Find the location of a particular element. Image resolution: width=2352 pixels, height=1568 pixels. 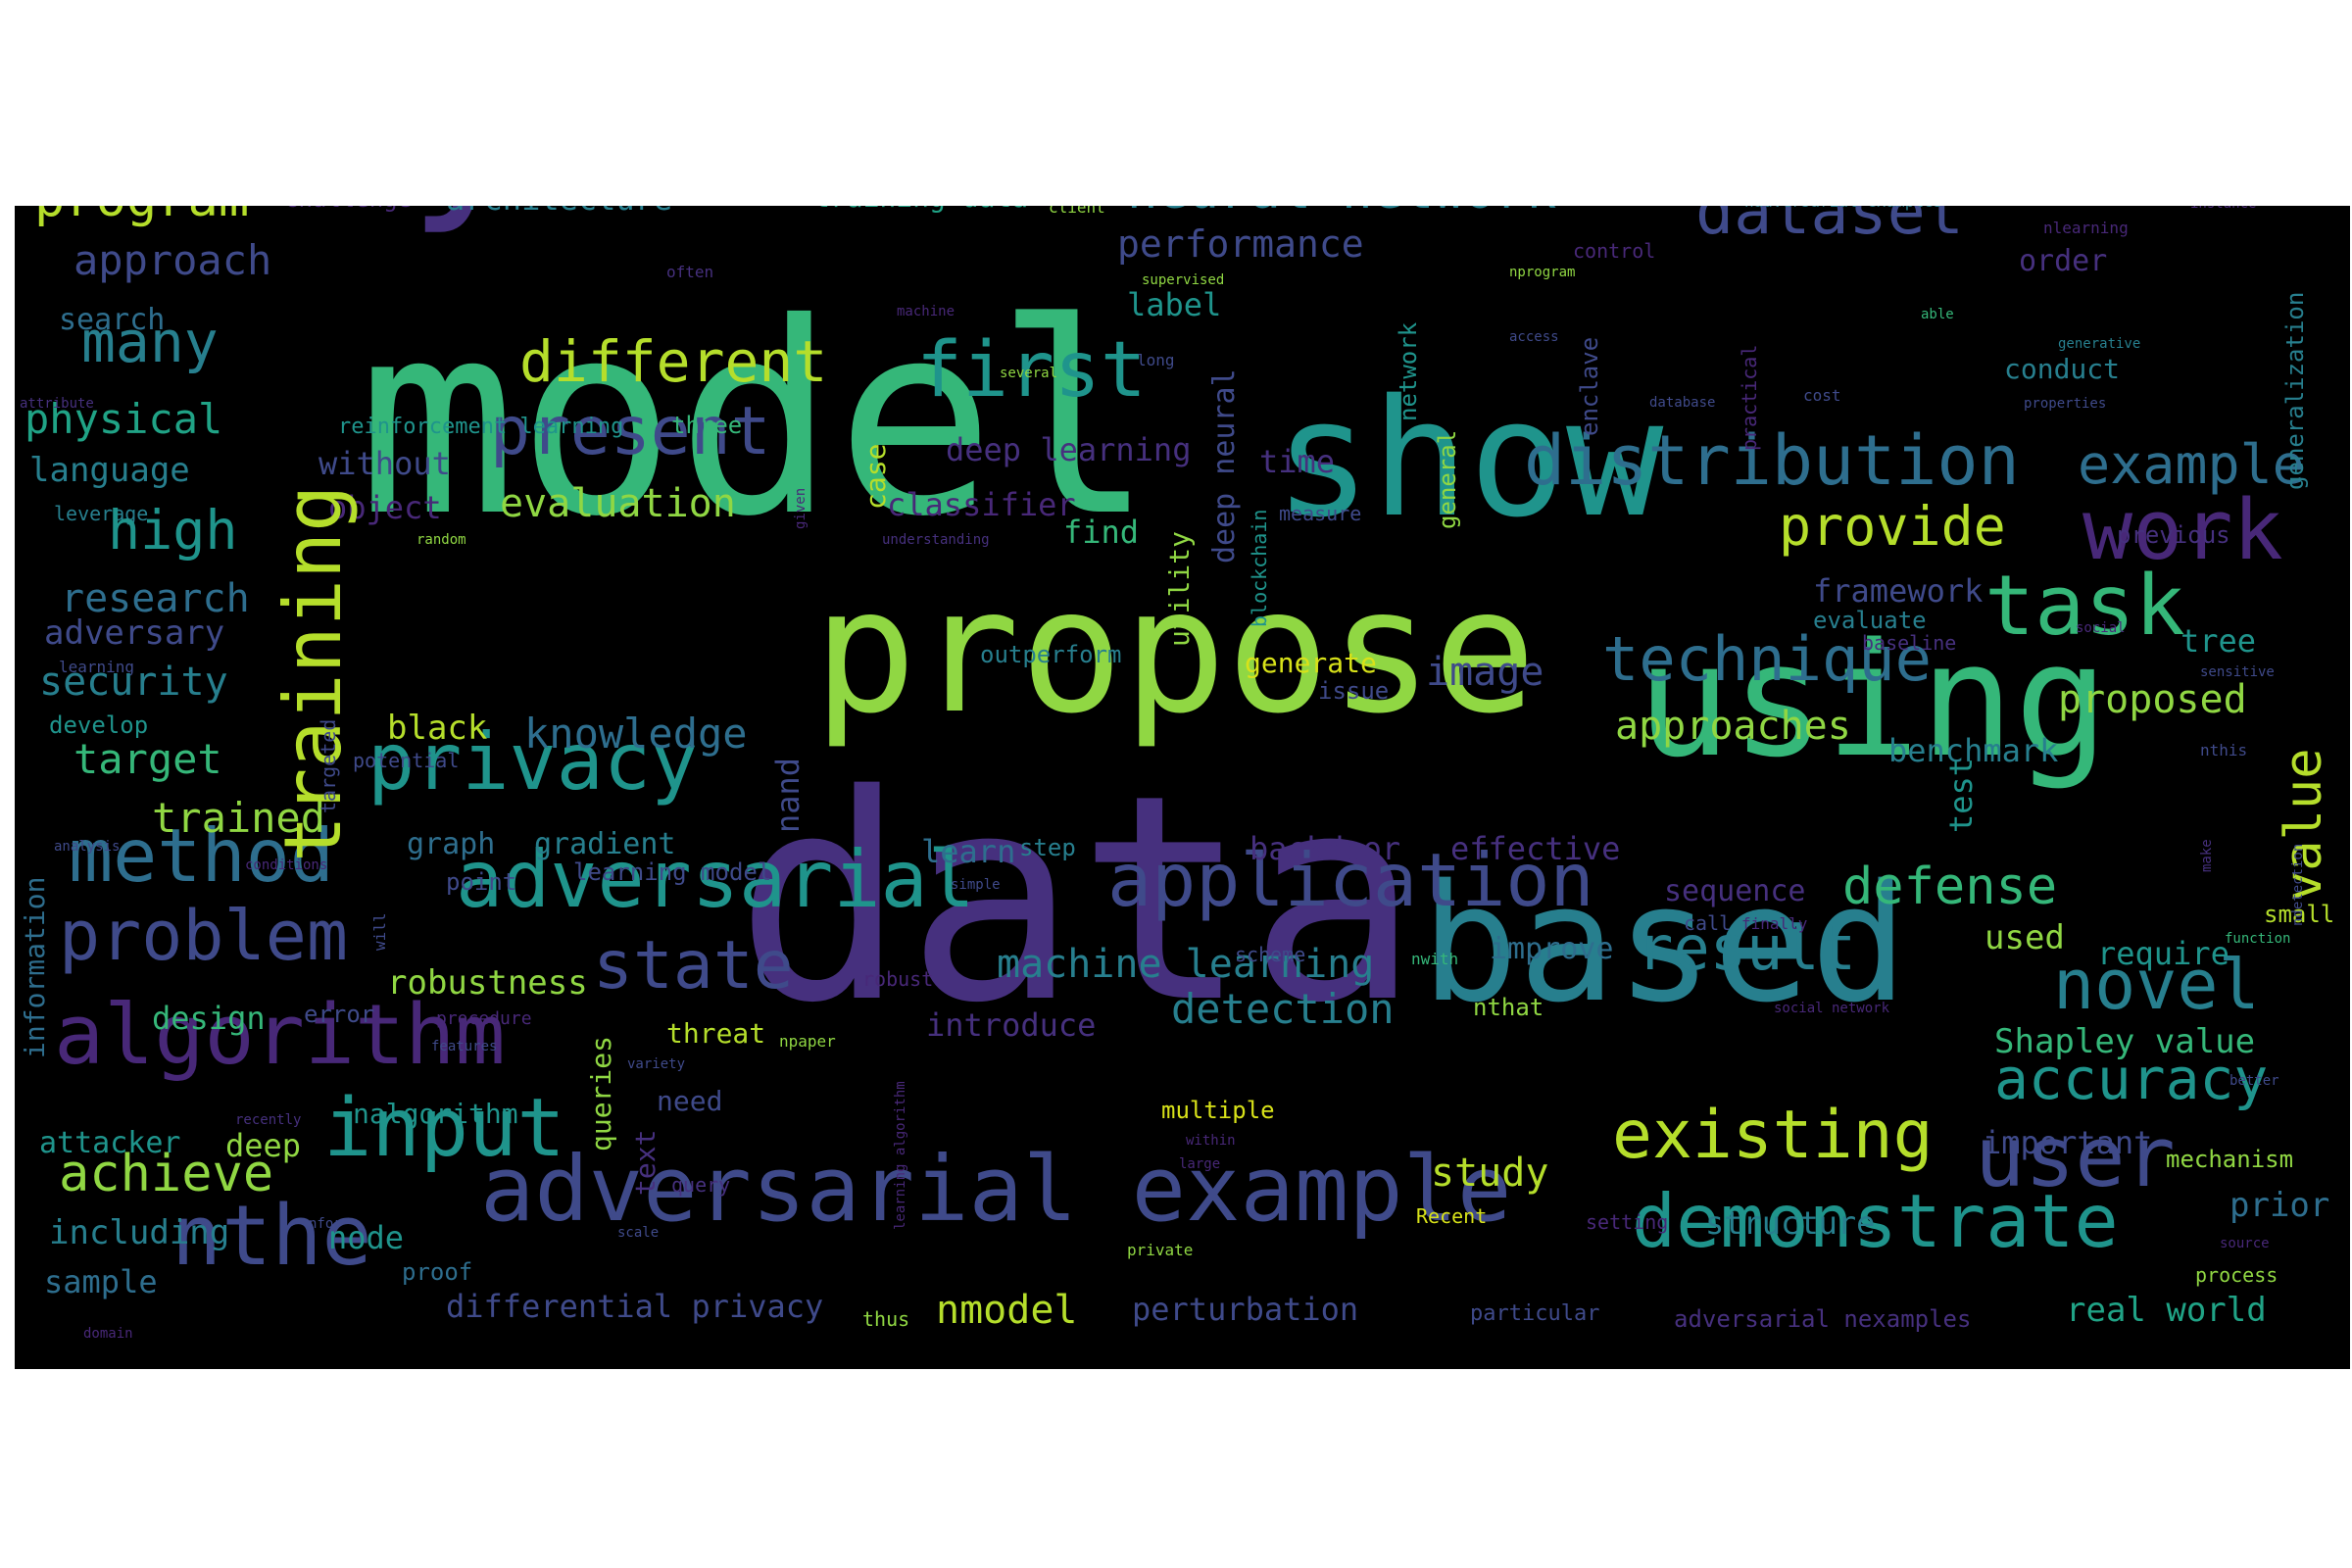

word-process: process is located at coordinates (2236, 1275).